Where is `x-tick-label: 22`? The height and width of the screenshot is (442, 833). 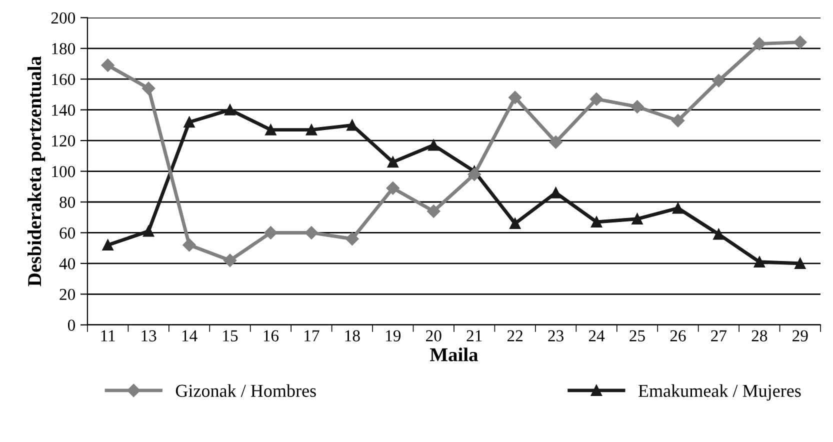
x-tick-label: 22 is located at coordinates (514, 336).